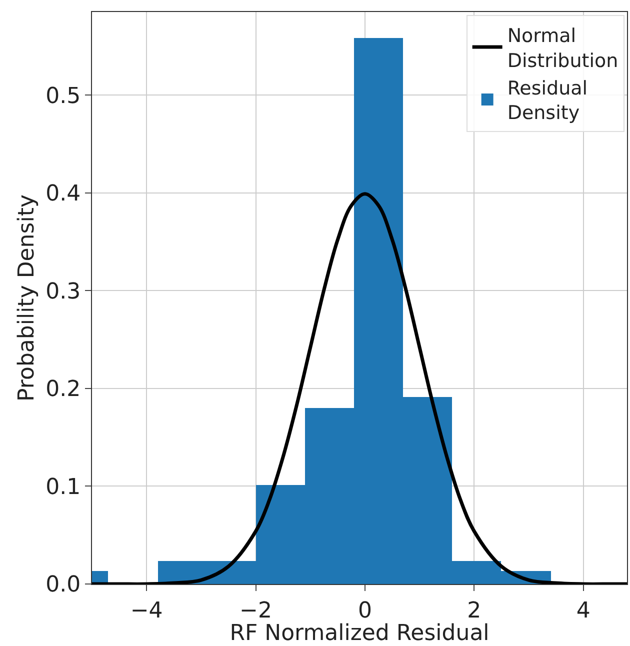 Image resolution: width=630 pixels, height=646 pixels. Describe the element at coordinates (146, 611) in the screenshot. I see `x-tick-label: −4` at that location.